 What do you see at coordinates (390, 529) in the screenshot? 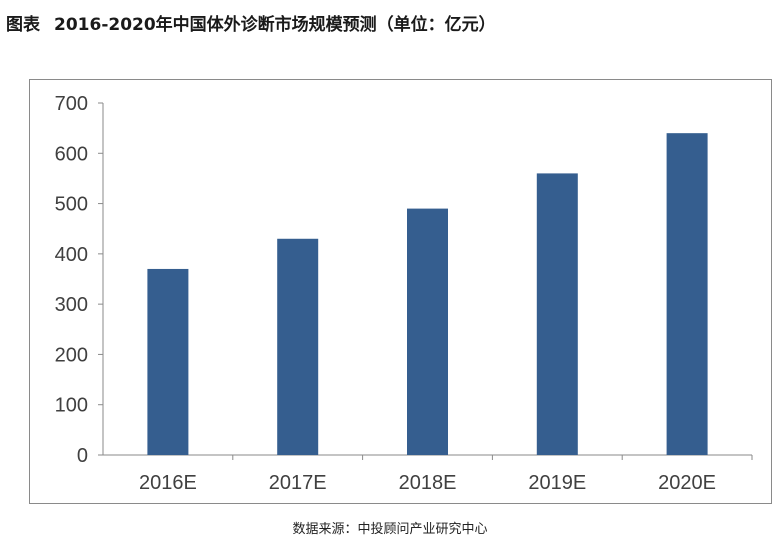
I see `source-note: 数据来源：中投顾问产业研究中心` at bounding box center [390, 529].